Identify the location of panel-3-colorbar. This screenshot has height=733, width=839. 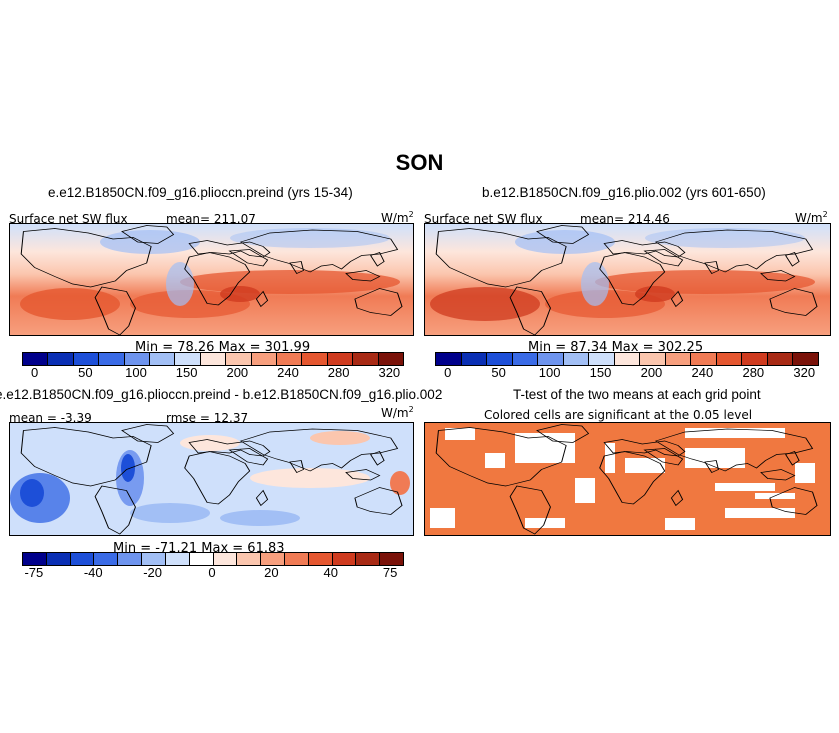
(213, 559).